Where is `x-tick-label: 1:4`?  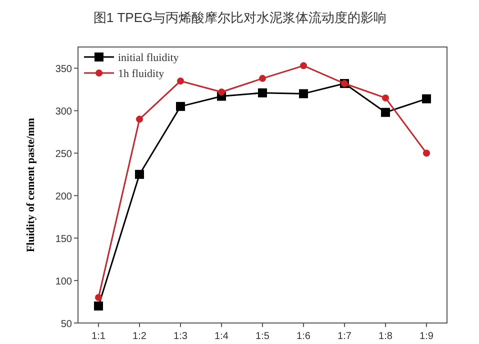 x-tick-label: 1:4 is located at coordinates (221, 336).